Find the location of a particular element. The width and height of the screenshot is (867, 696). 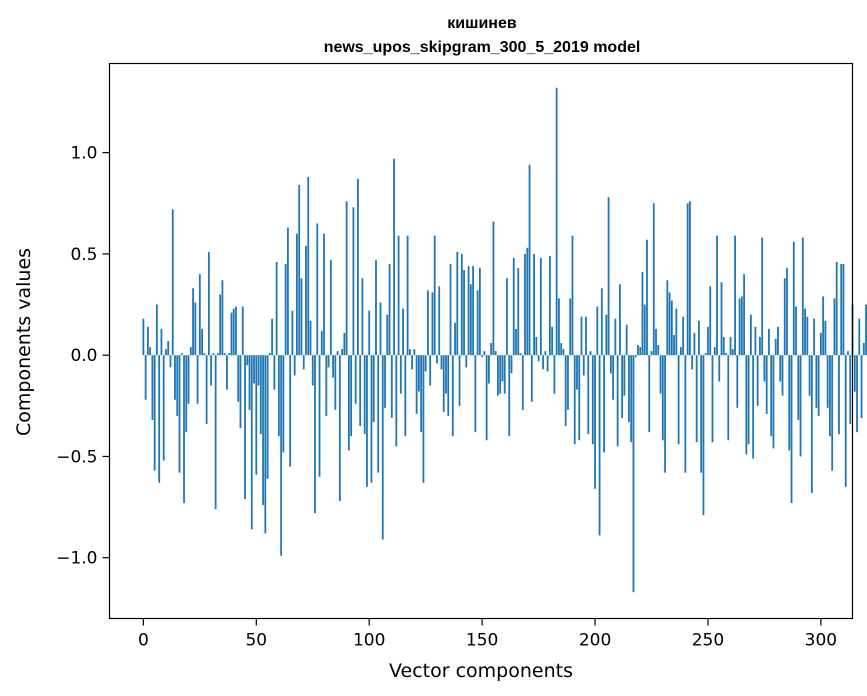

x-tick-label: 150 is located at coordinates (482, 641).